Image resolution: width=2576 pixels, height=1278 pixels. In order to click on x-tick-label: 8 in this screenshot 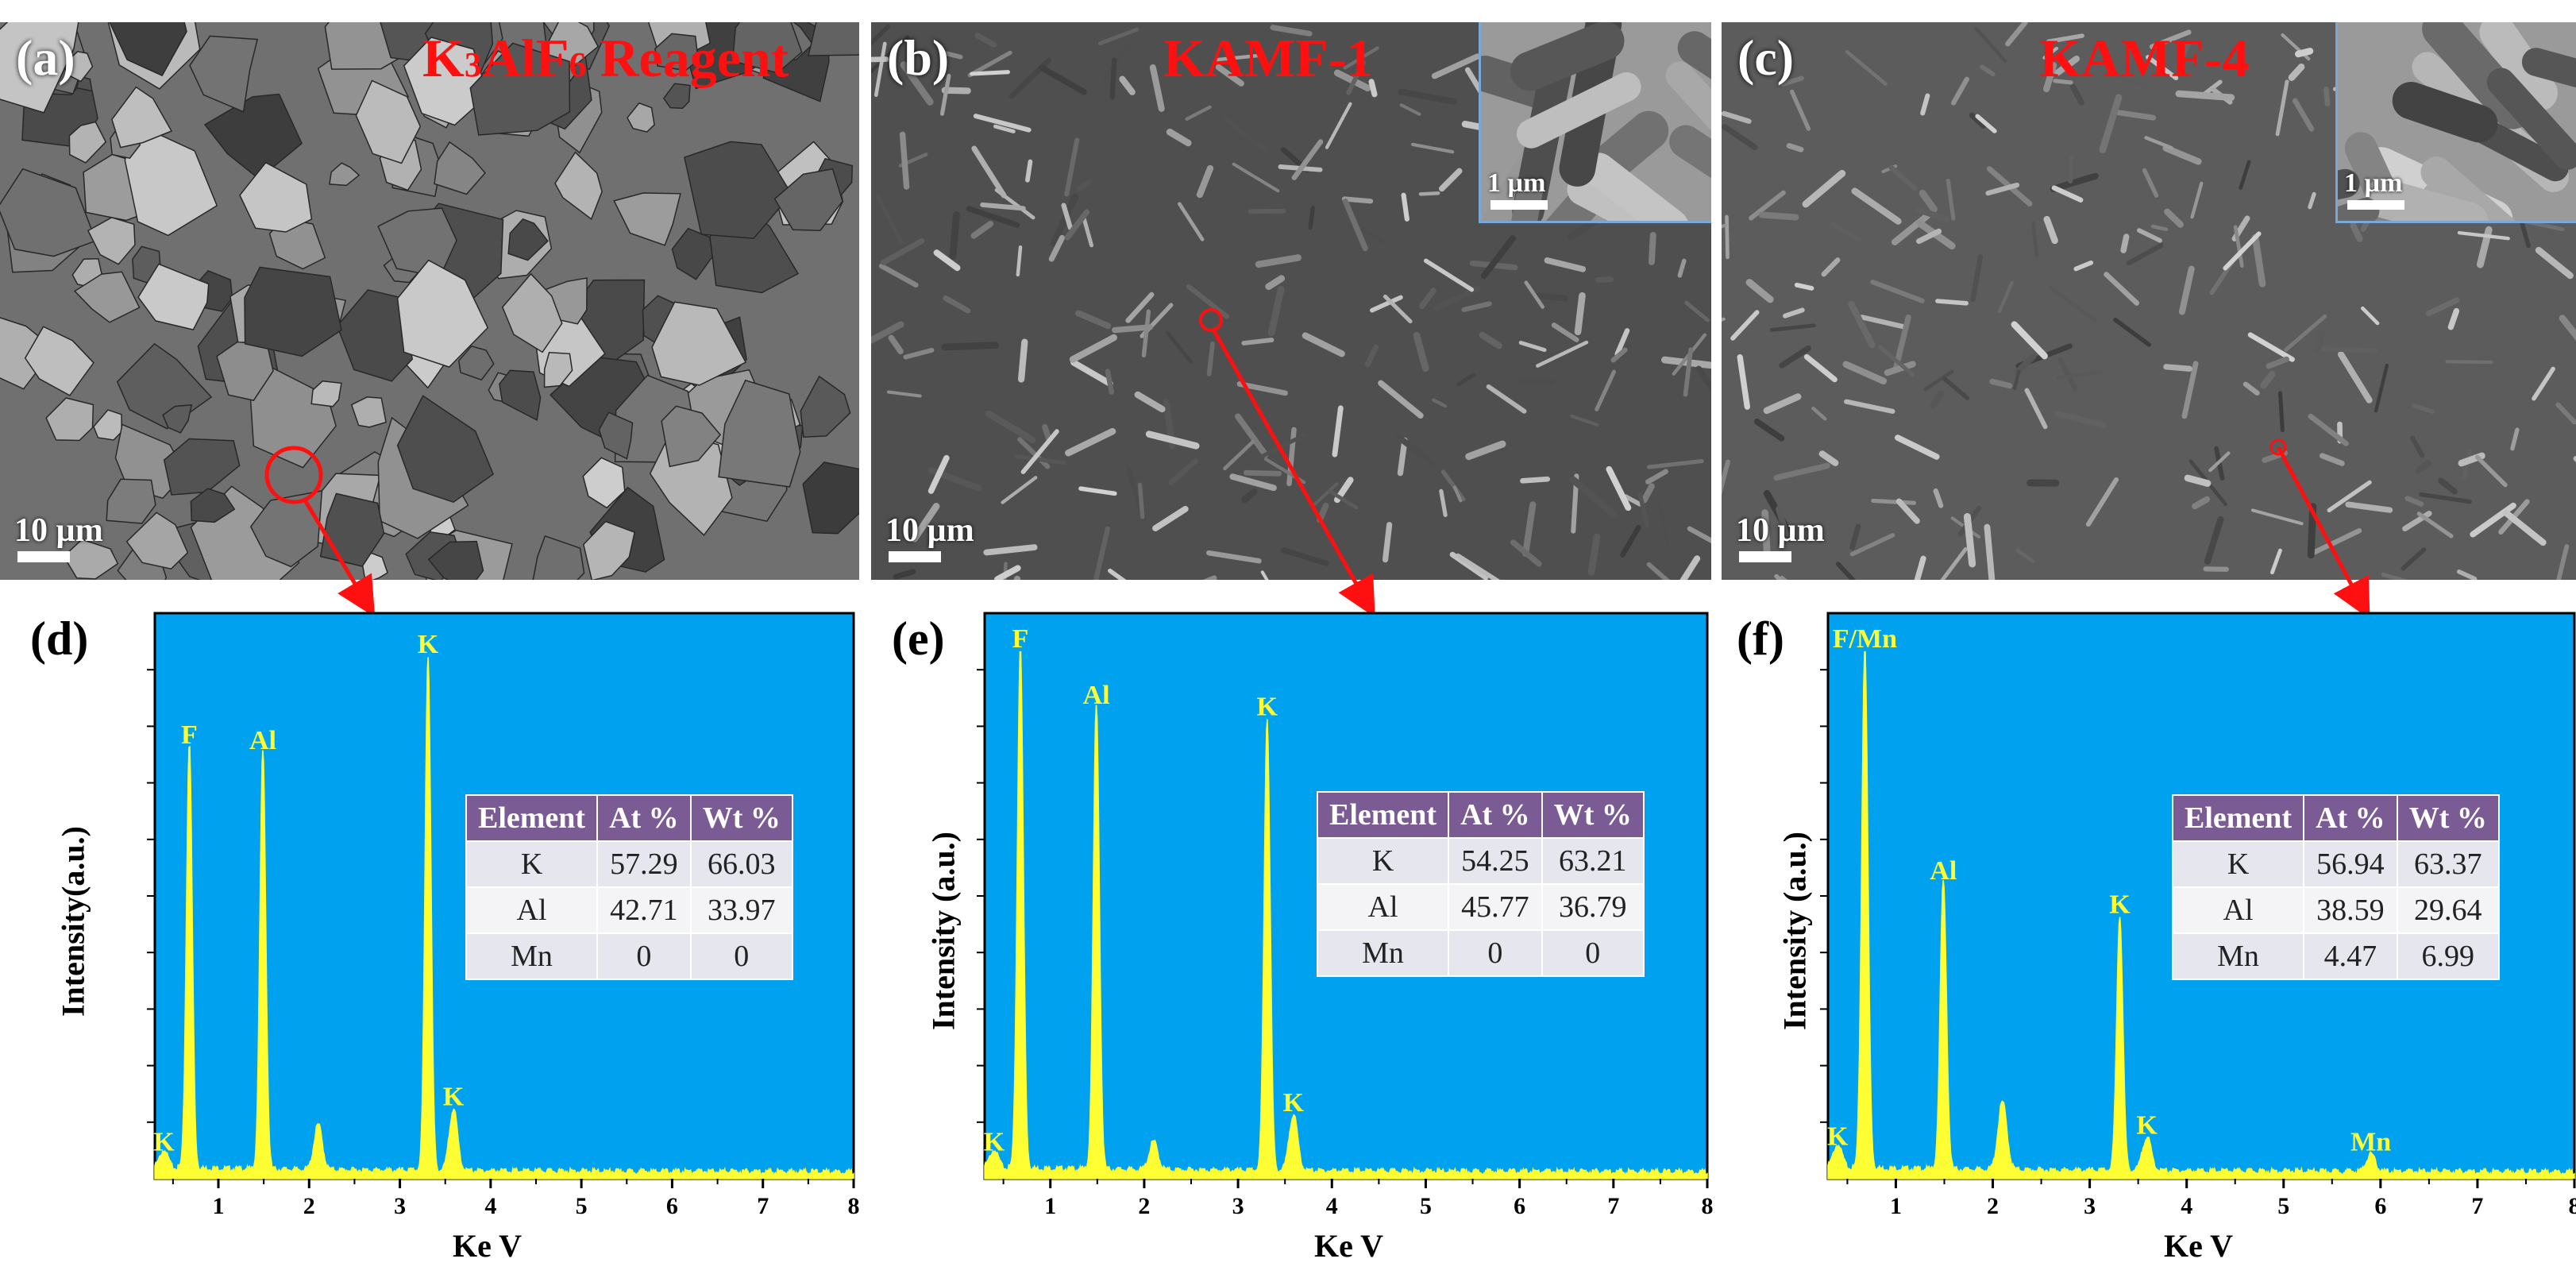, I will do `click(2572, 1206)`.